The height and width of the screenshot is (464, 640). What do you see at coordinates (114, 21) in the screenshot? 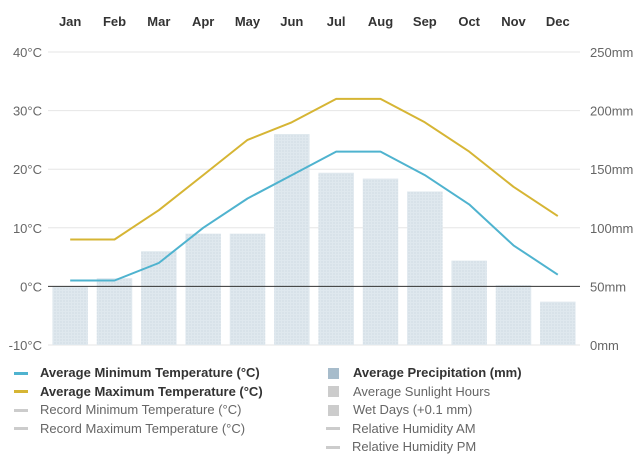
I see `month-label: Feb` at bounding box center [114, 21].